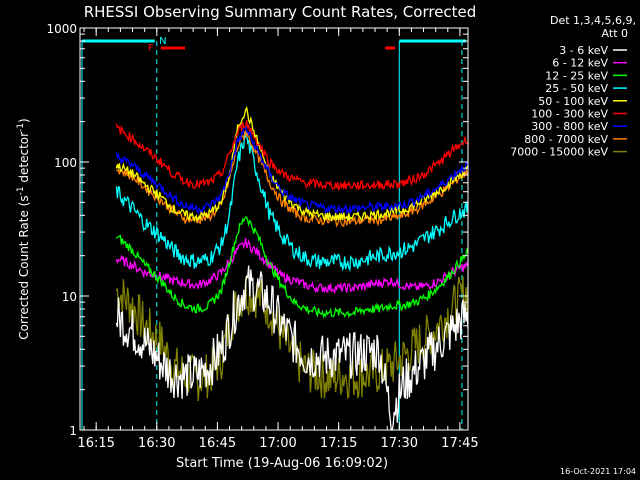 The height and width of the screenshot is (480, 640). Describe the element at coordinates (576, 88) in the screenshot. I see `legend-label: 25 - 50 keV` at that location.